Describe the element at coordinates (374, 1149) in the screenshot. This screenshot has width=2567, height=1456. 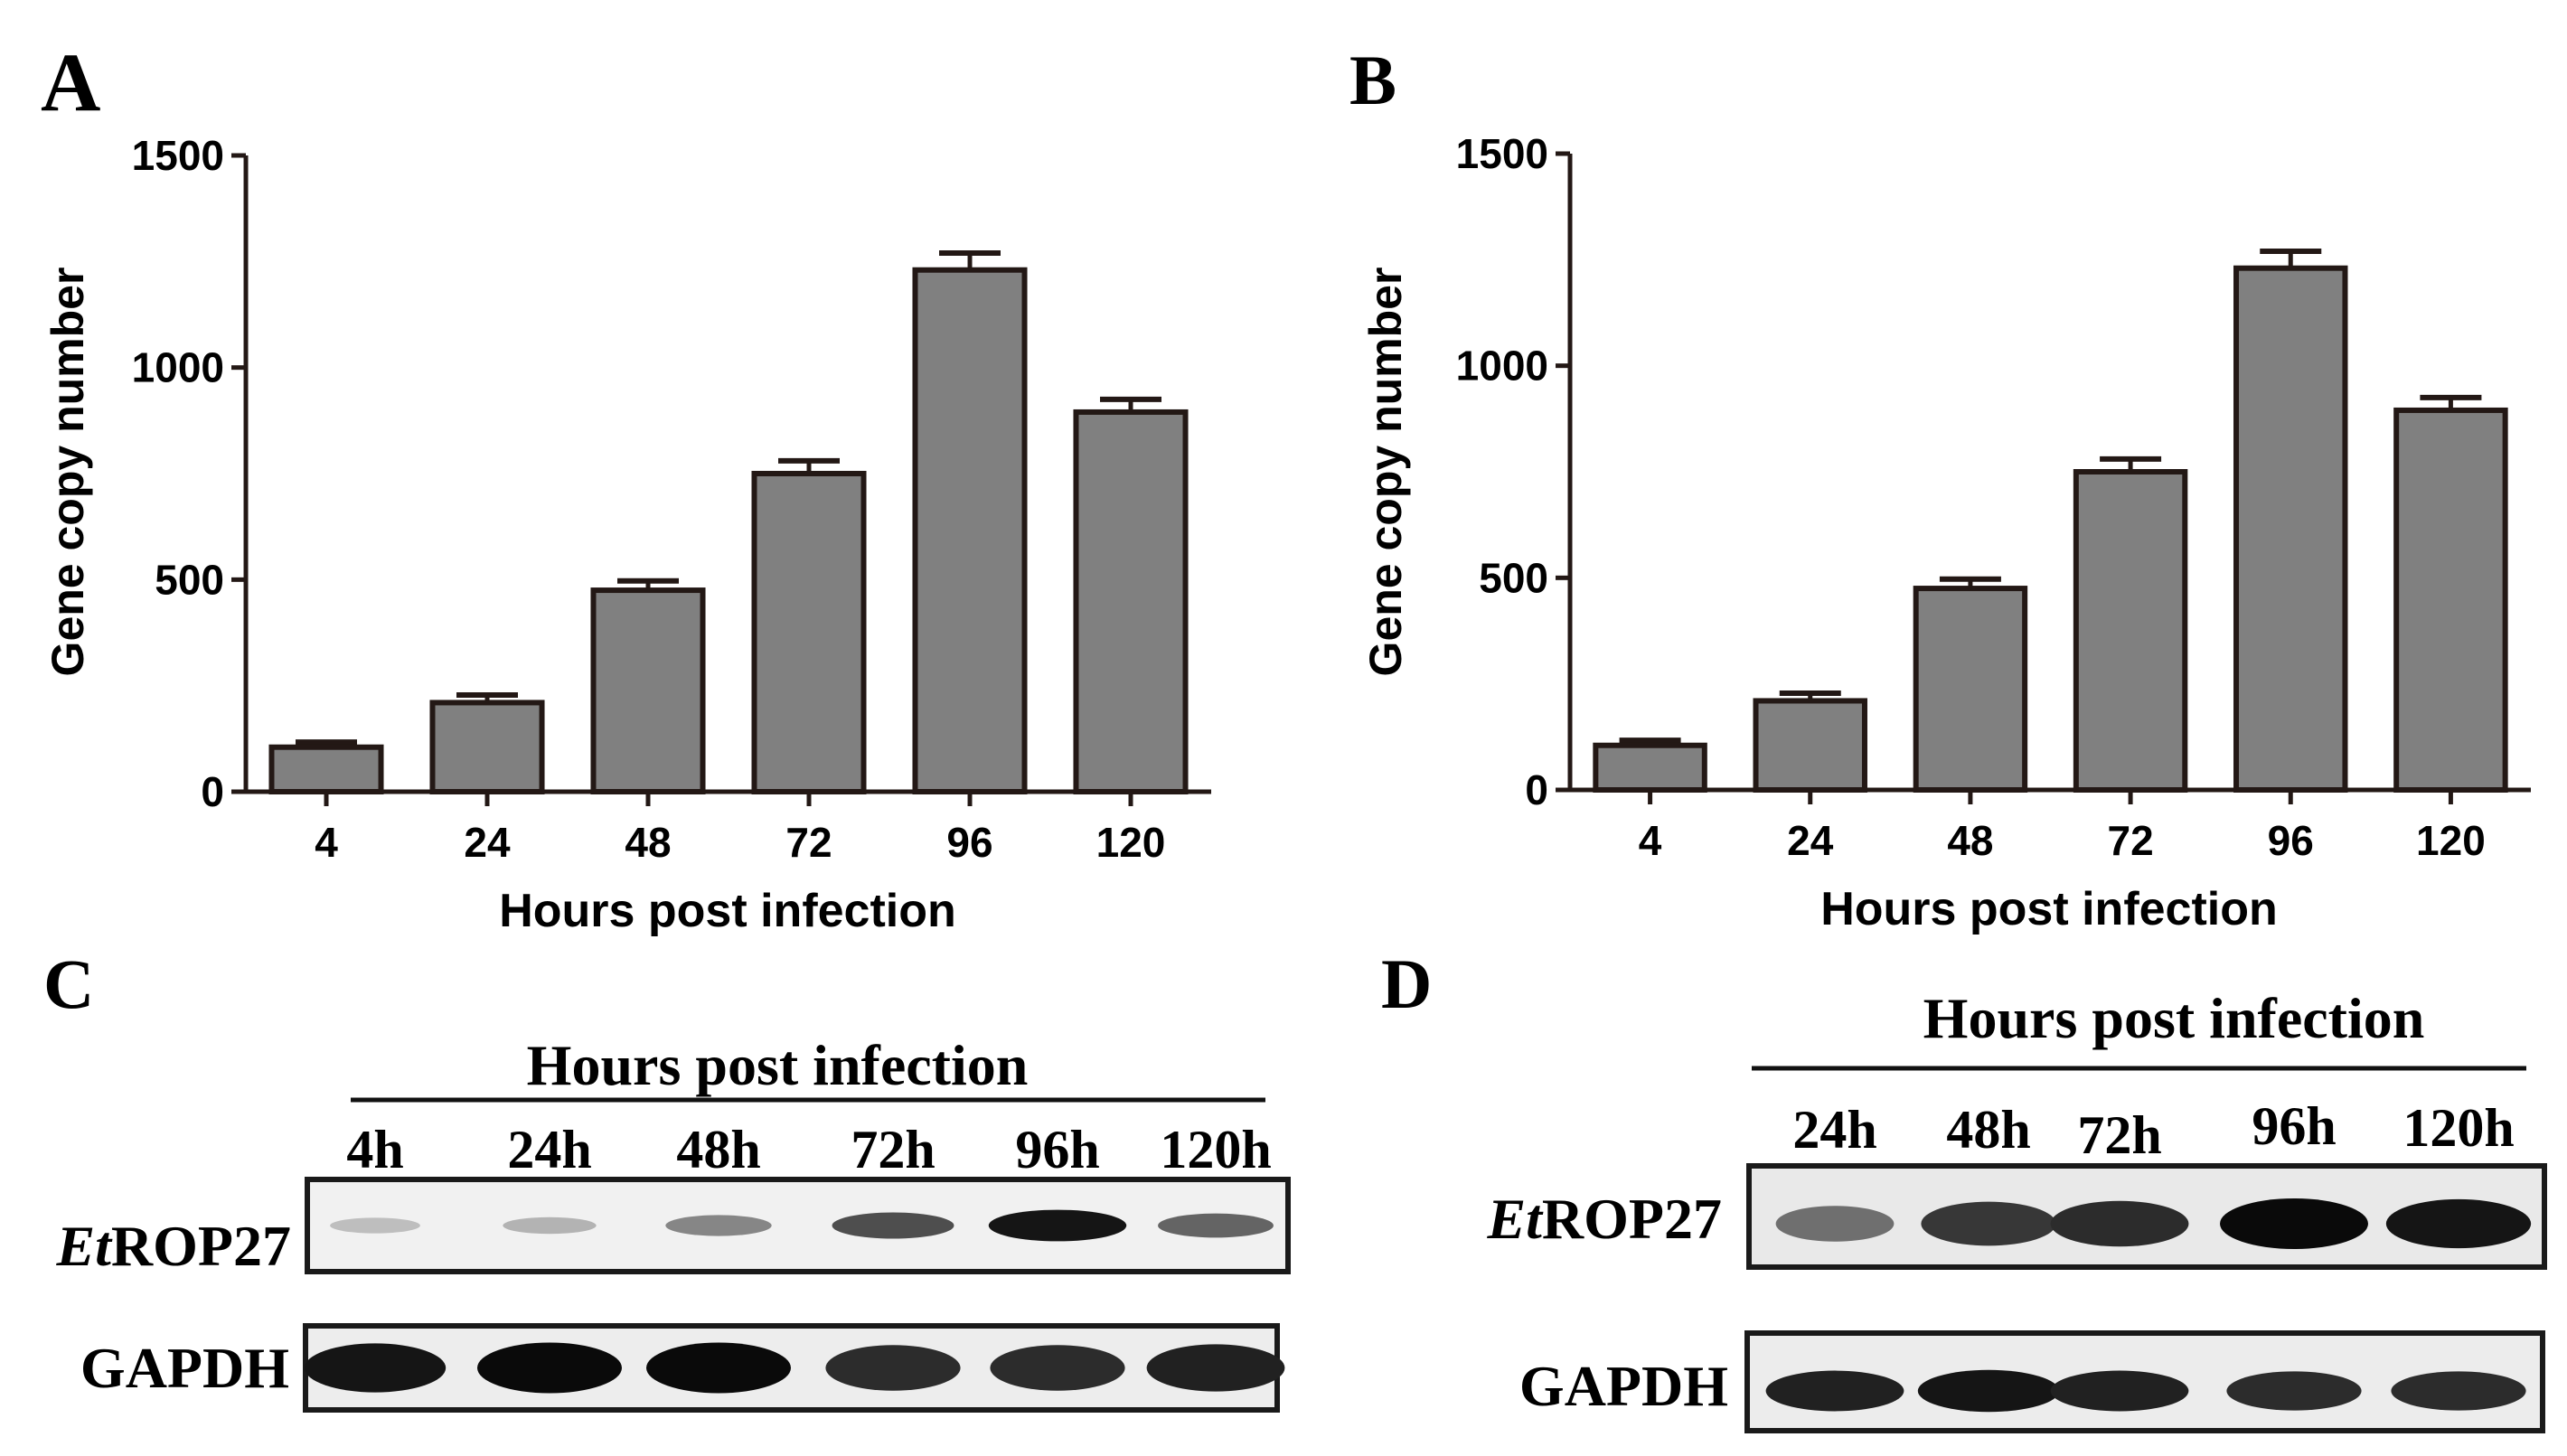
I see `lane-label: 4h` at that location.